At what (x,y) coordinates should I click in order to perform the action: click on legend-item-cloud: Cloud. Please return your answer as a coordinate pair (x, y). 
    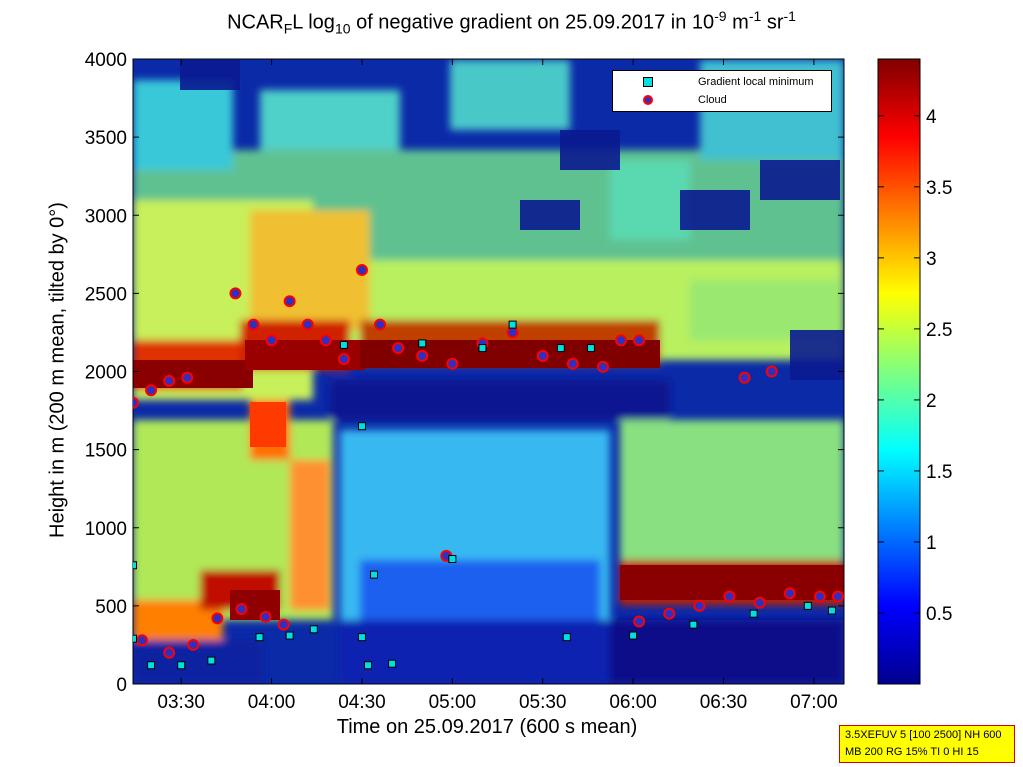
    Looking at the image, I should click on (723, 101).